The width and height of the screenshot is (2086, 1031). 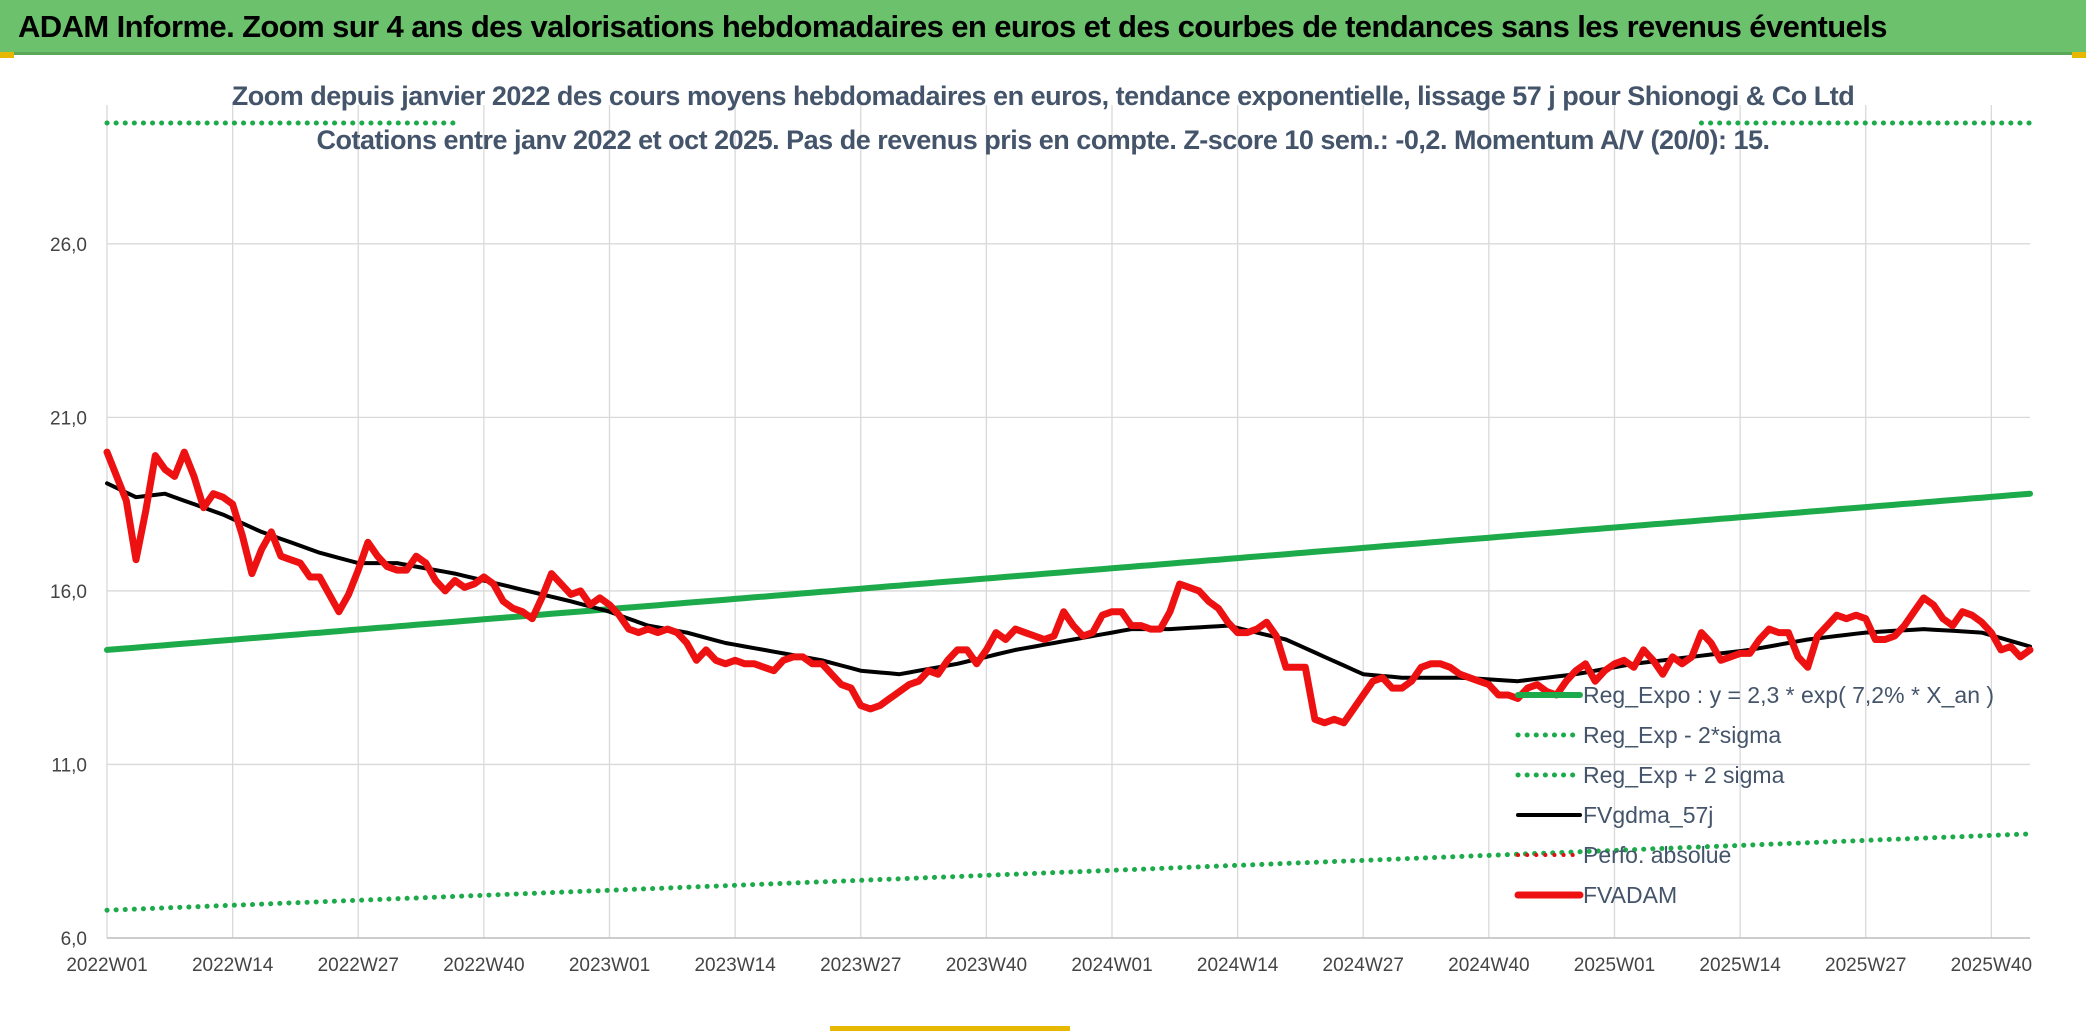 I want to click on x-tick-label: 2022W01, so click(x=106, y=965).